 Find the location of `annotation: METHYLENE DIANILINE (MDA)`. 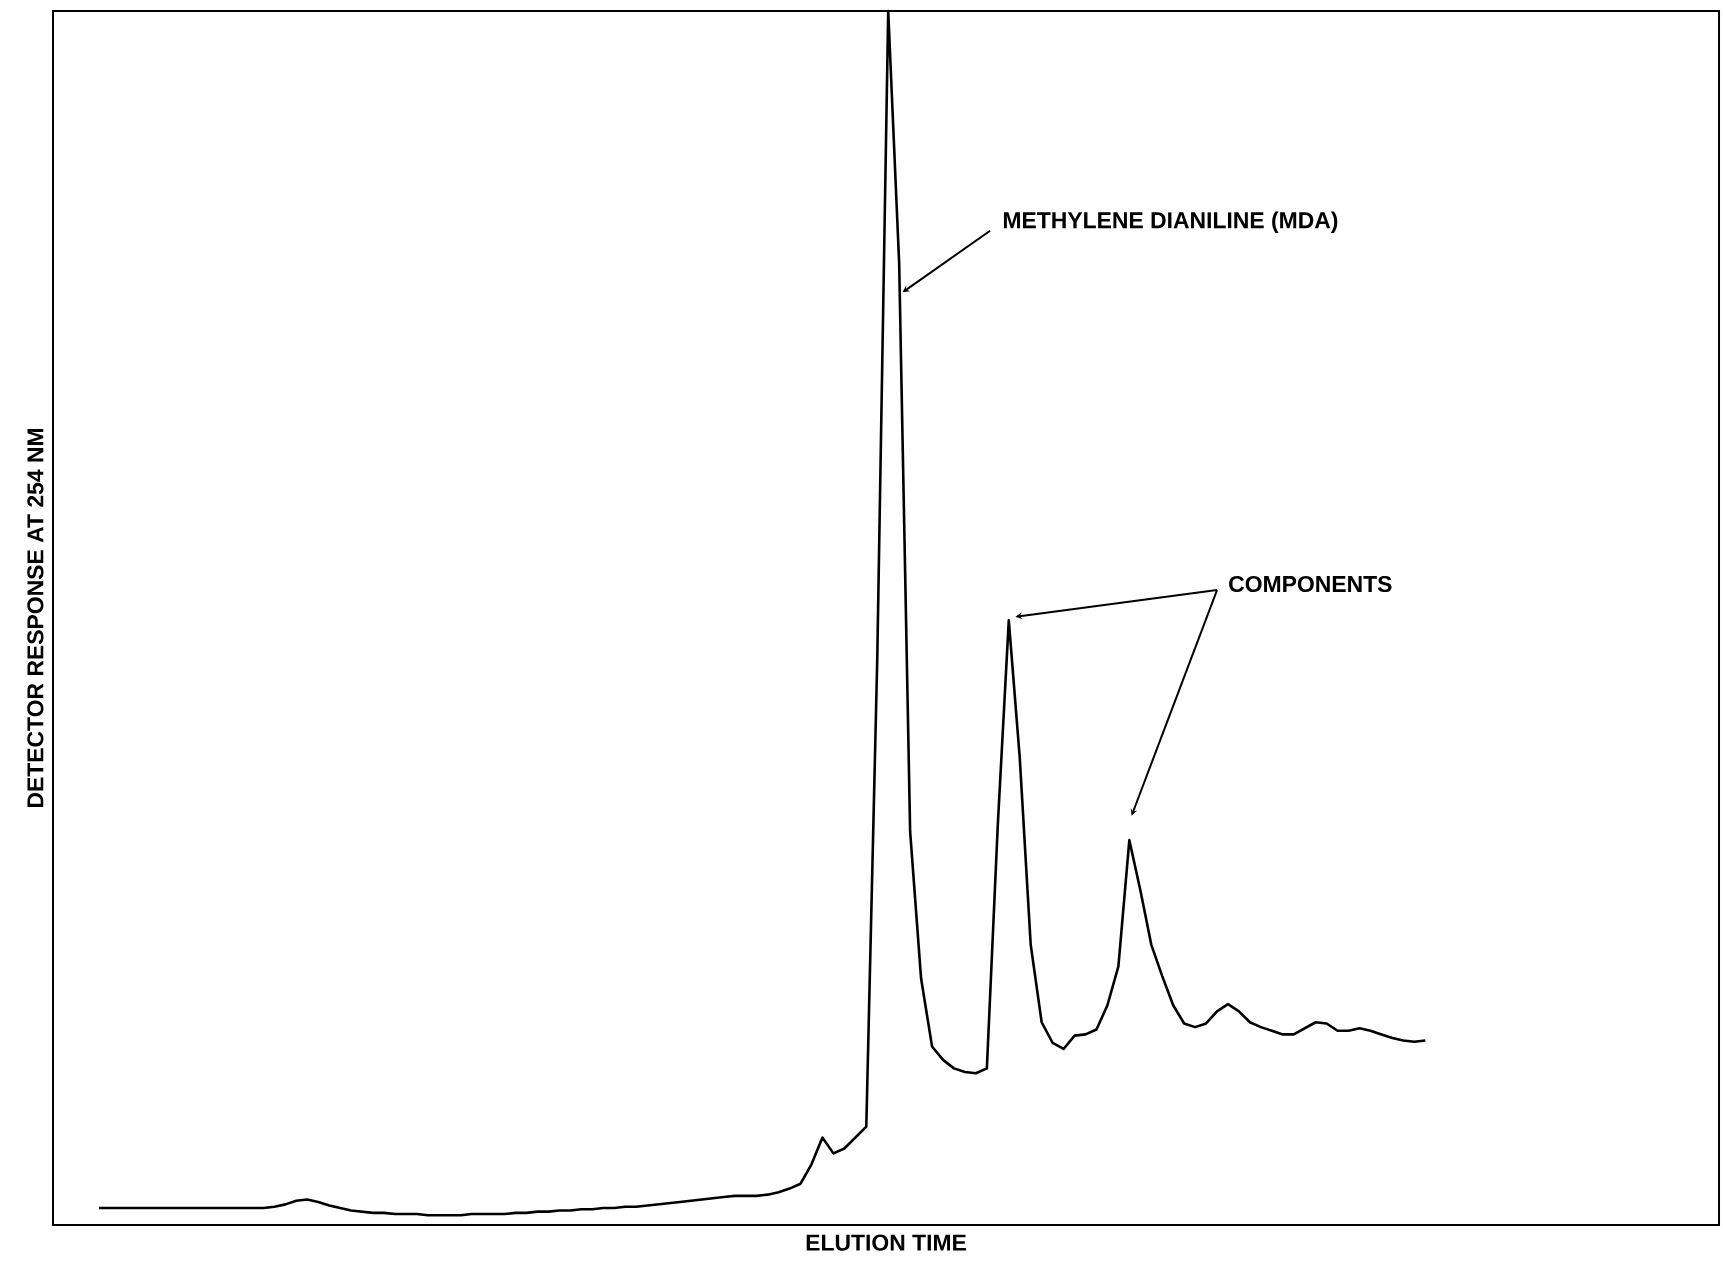

annotation: METHYLENE DIANILINE (MDA) is located at coordinates (1170, 222).